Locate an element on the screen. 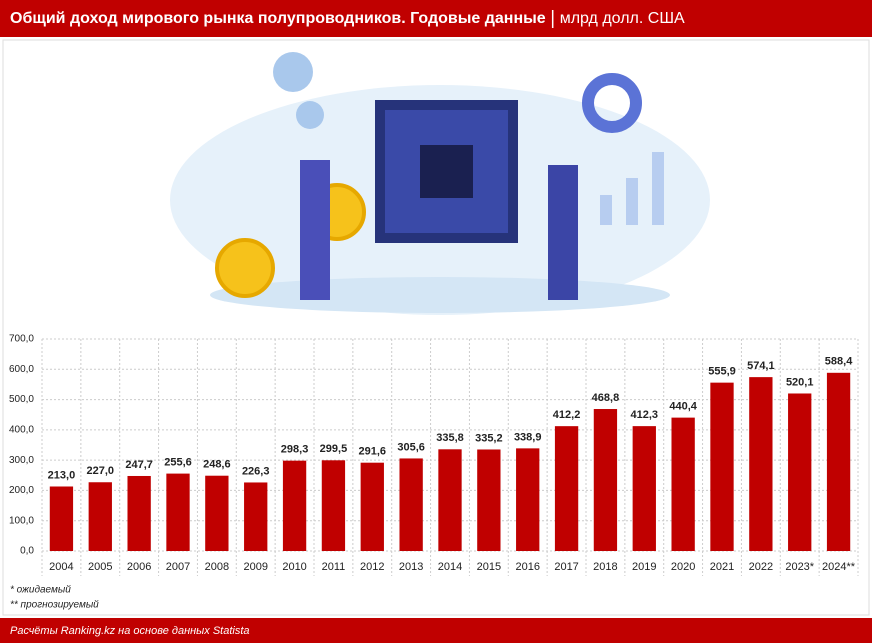 This screenshot has width=872, height=643. x-tick-label: 2010 is located at coordinates (294, 567).